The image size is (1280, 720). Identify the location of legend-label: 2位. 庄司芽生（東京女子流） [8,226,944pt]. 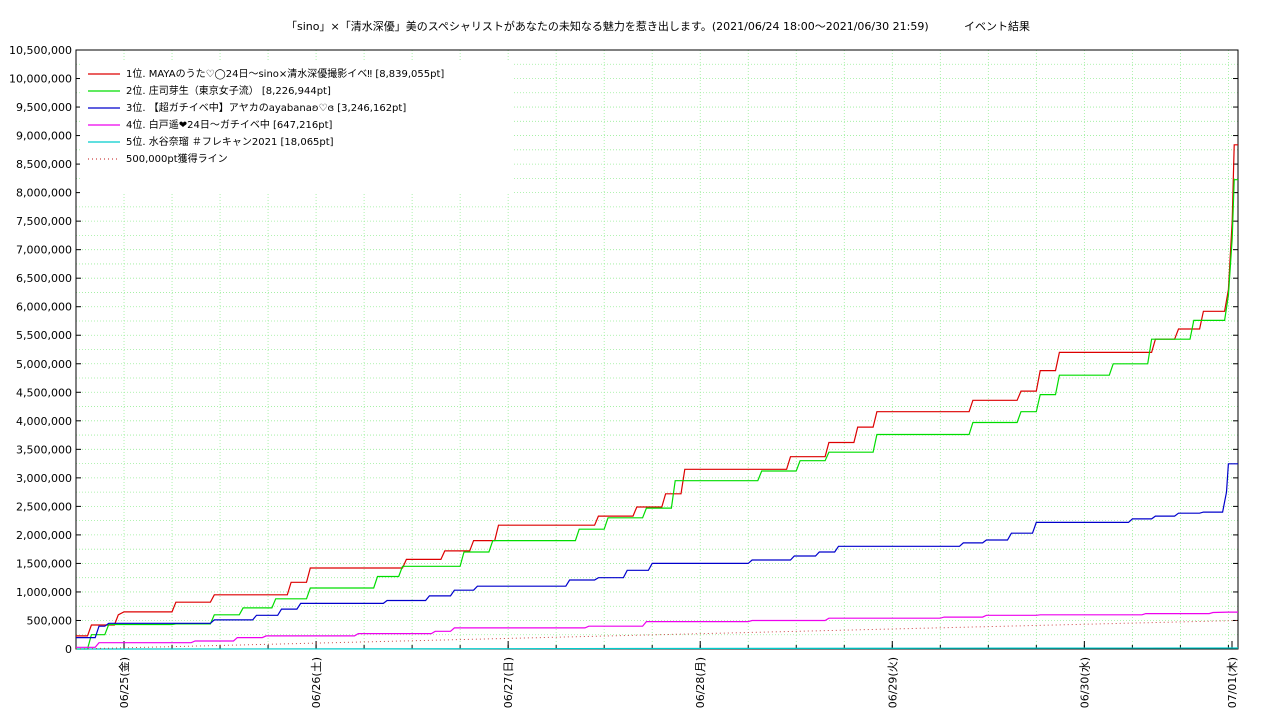
(228, 90).